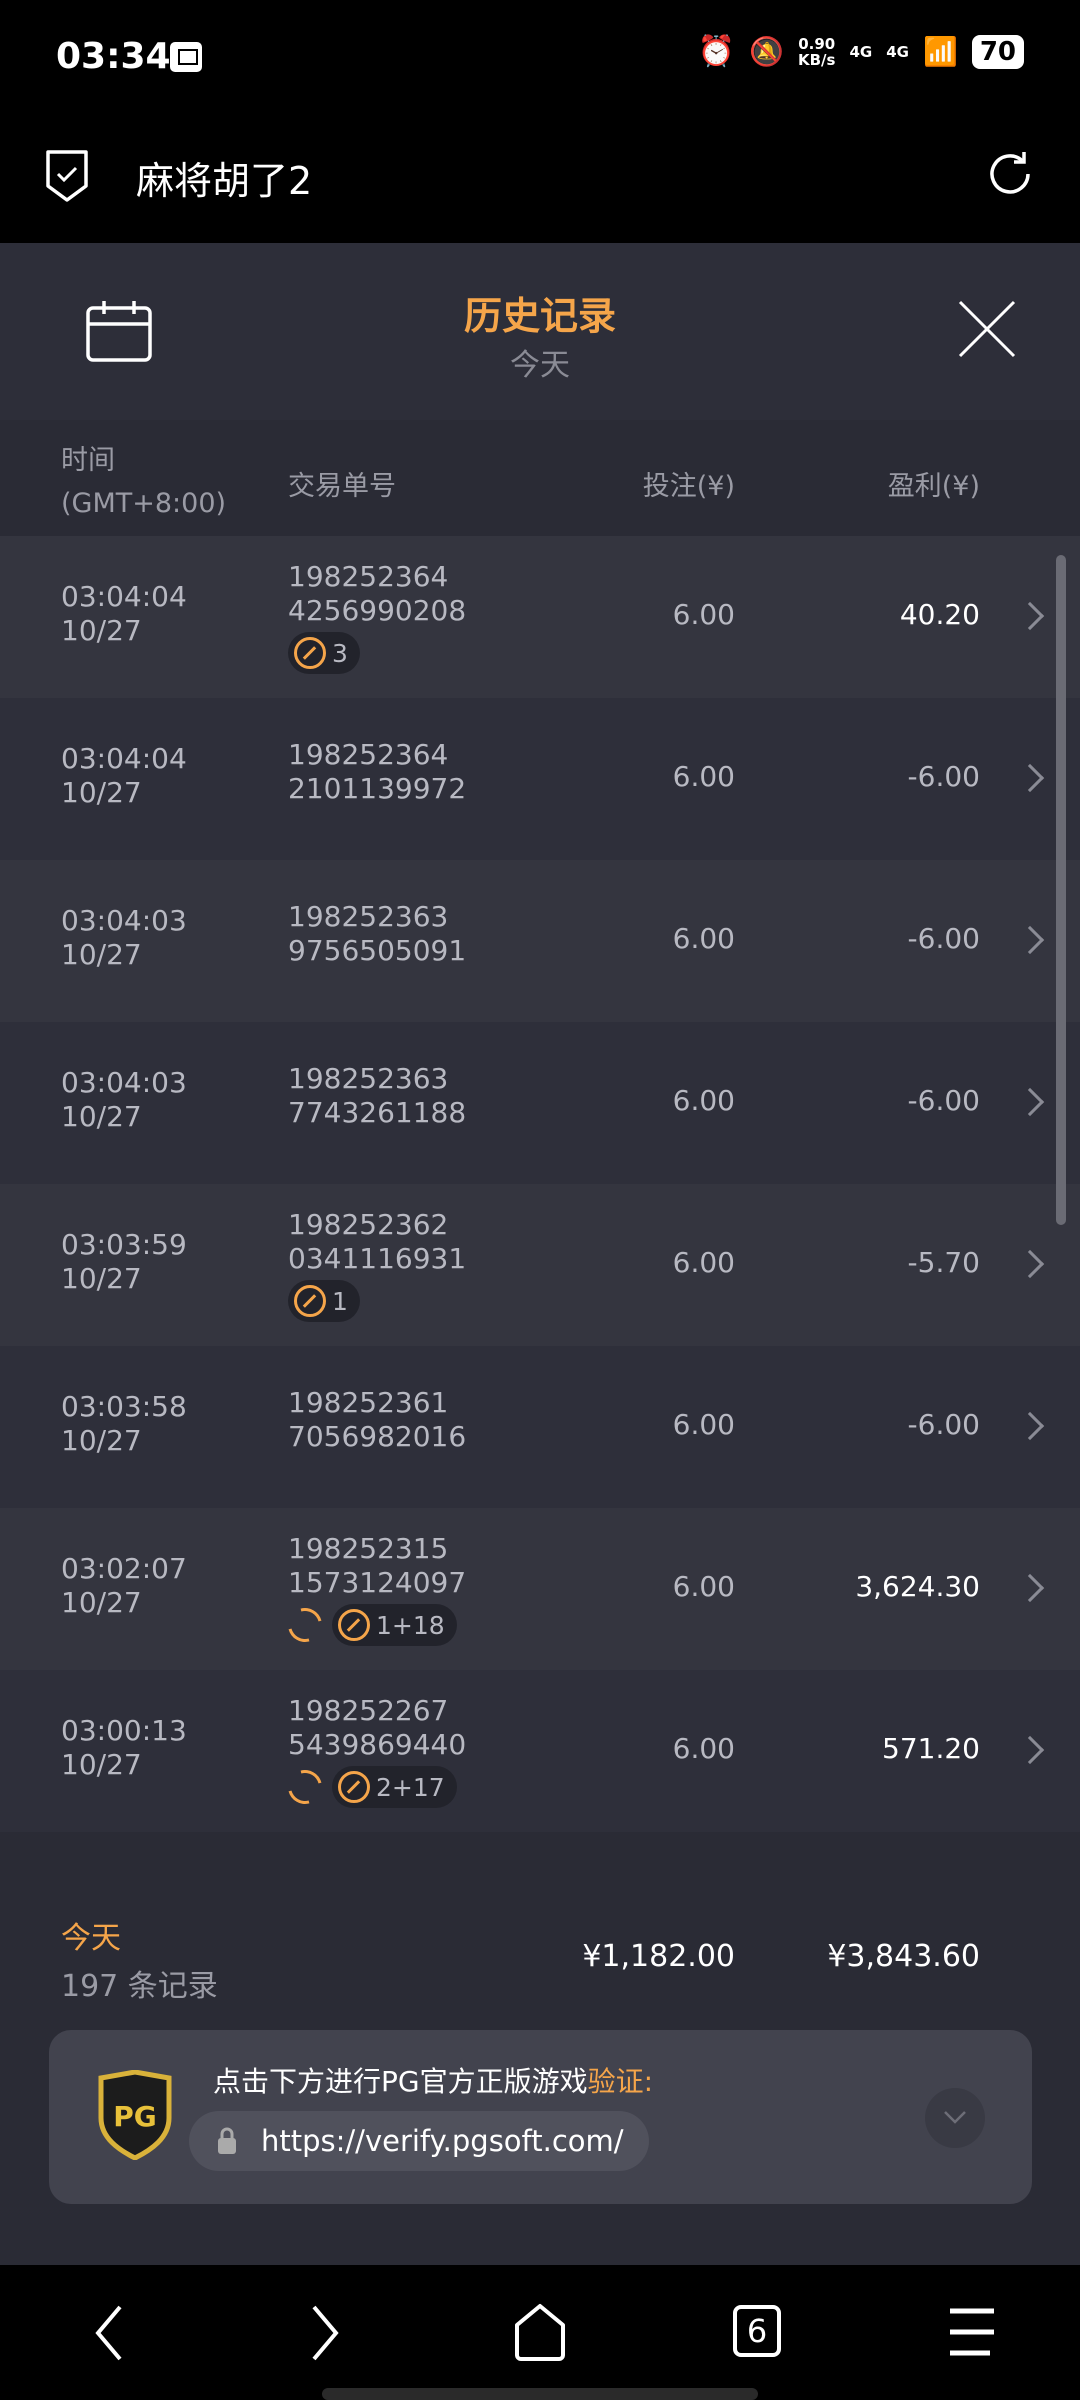  Describe the element at coordinates (377, 1582) in the screenshot. I see `row-id-2: 1573124097` at that location.